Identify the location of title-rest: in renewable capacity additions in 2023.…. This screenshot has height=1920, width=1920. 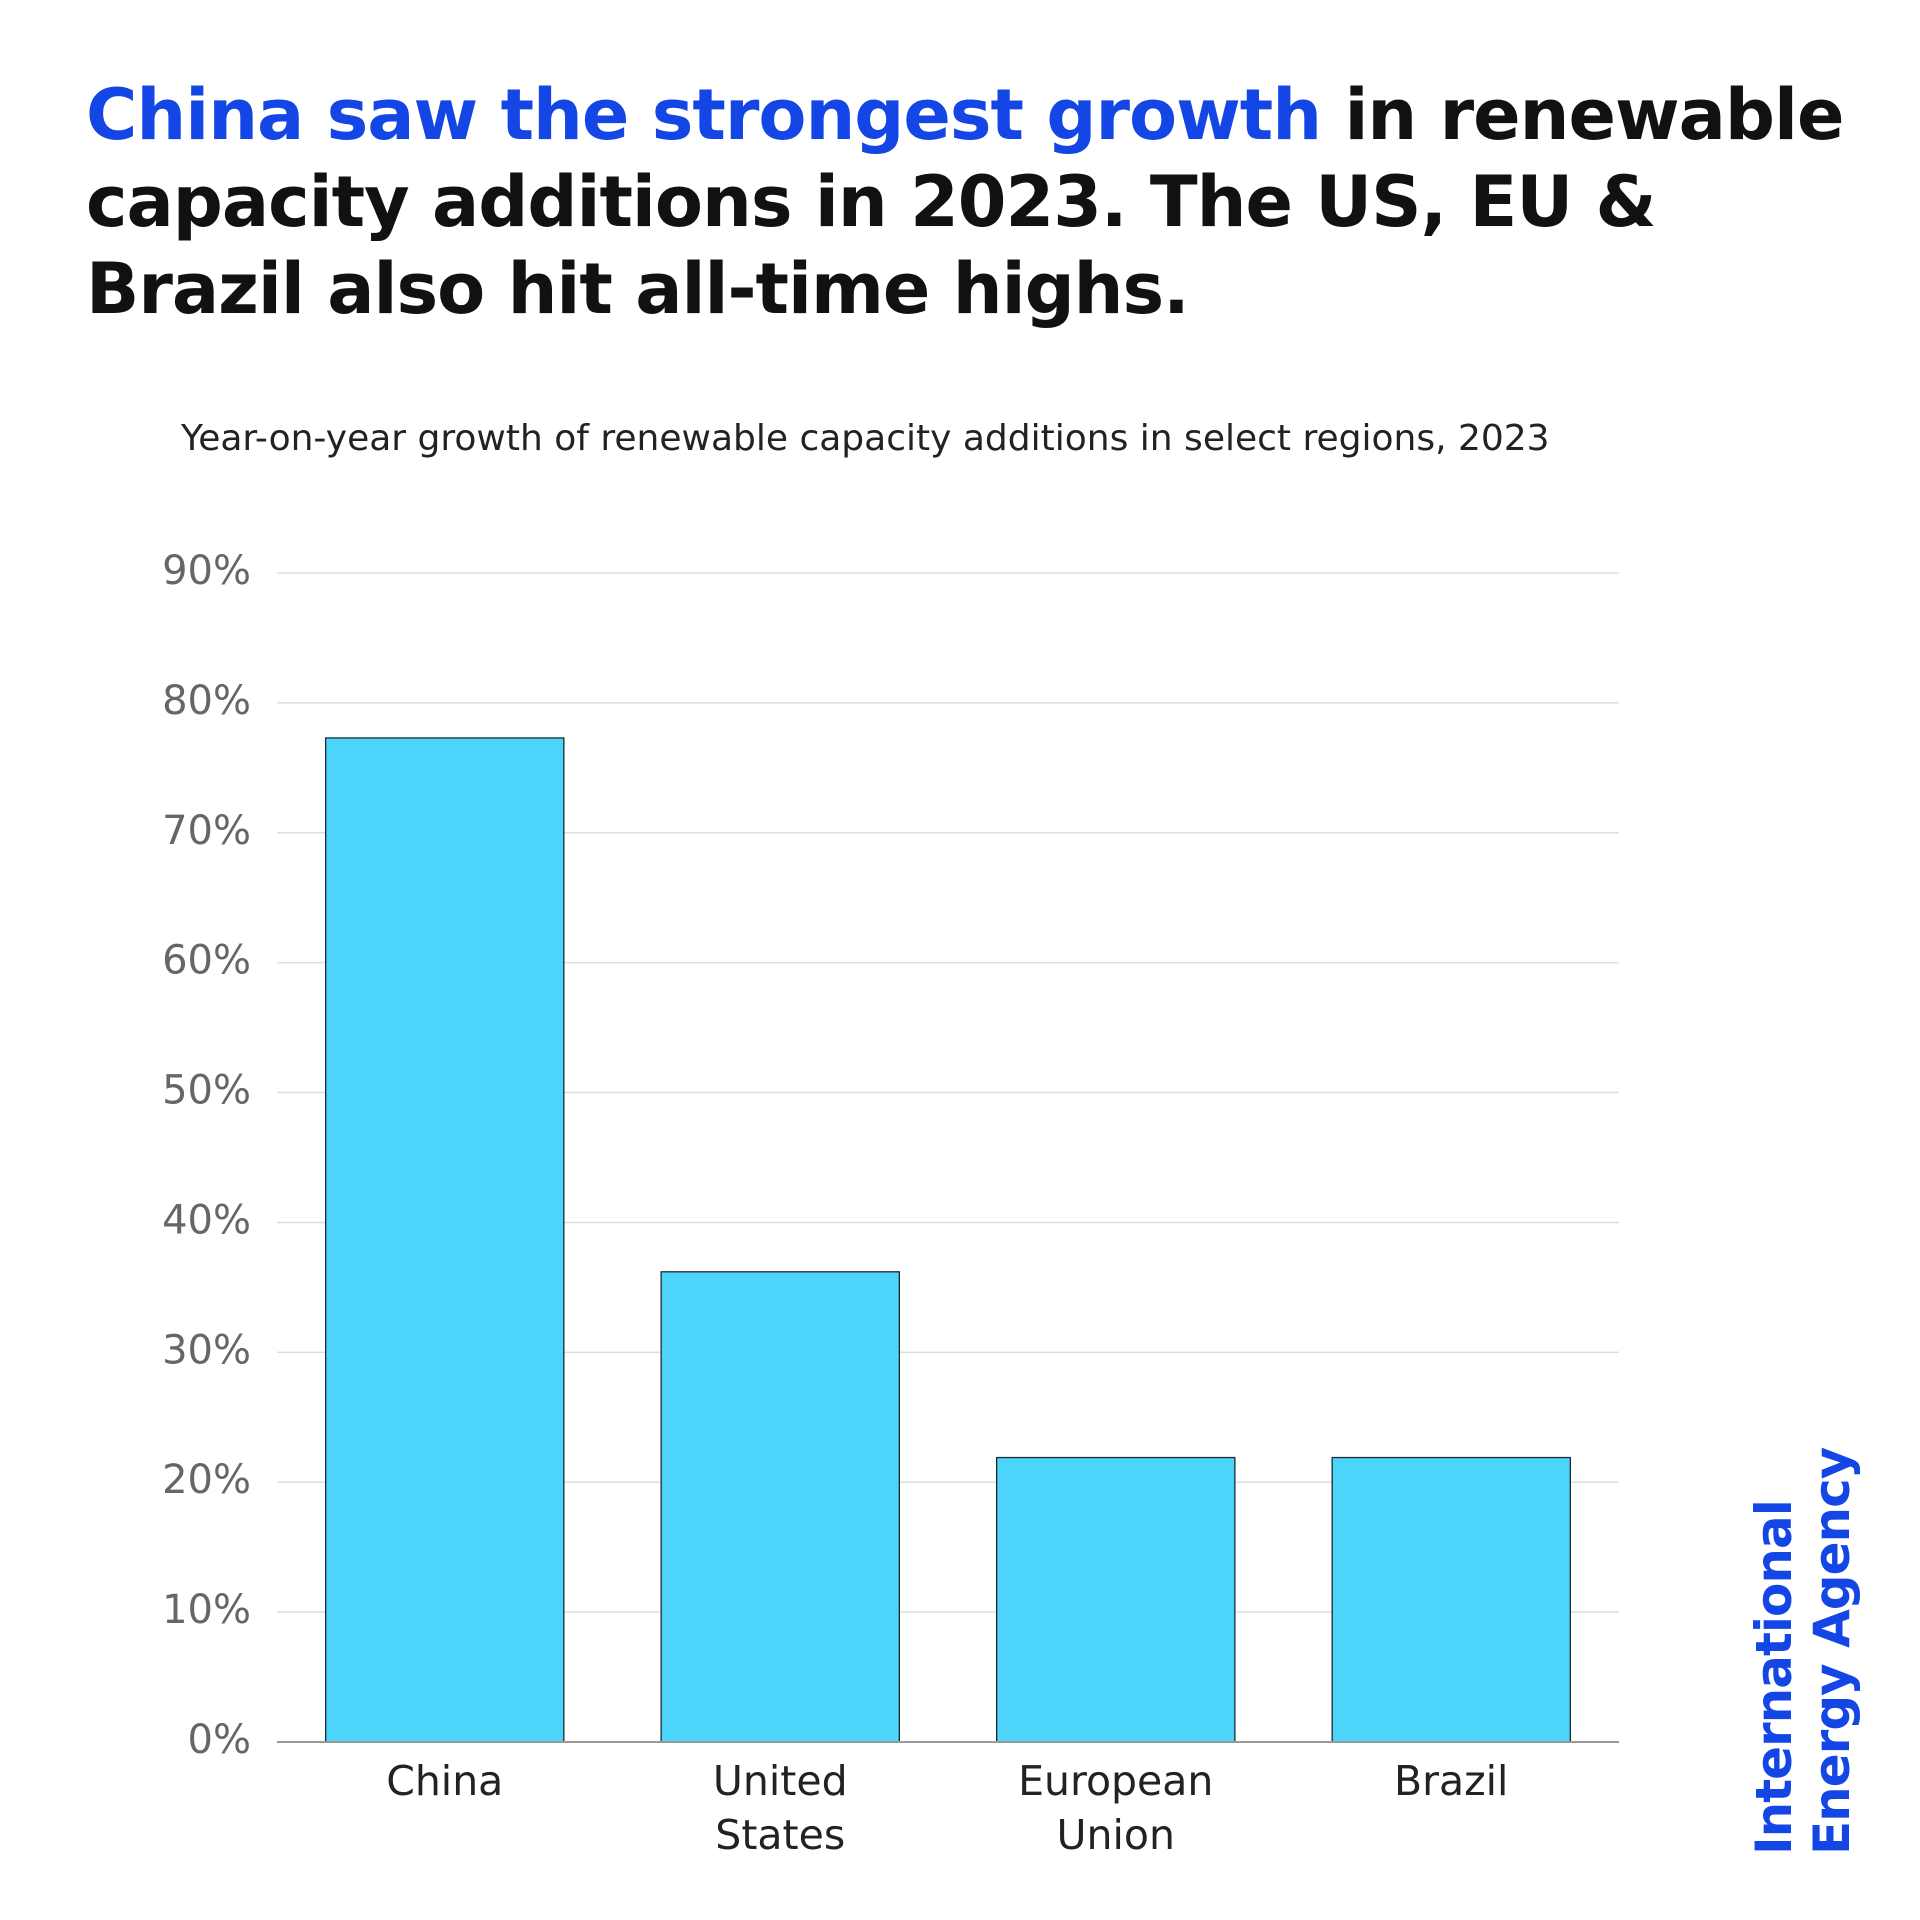
(965, 202).